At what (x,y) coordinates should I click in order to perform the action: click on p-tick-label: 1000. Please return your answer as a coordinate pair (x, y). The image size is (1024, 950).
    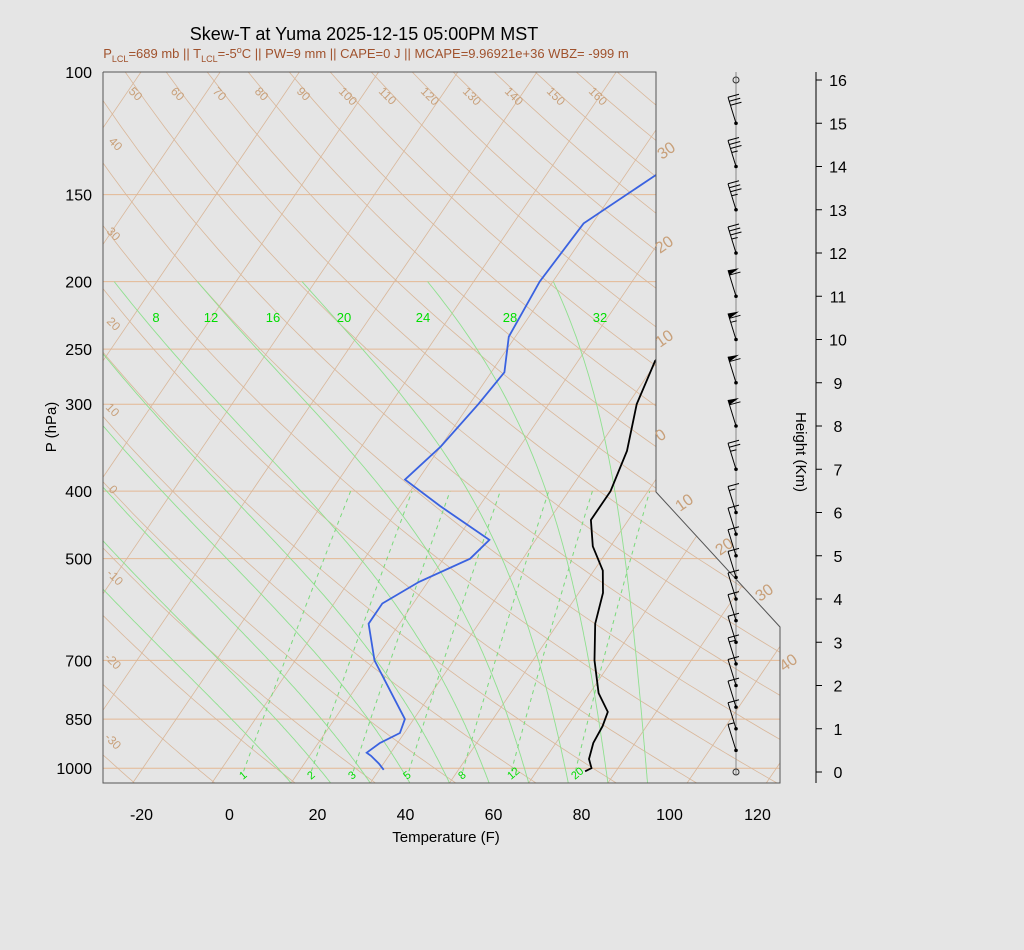
    Looking at the image, I should click on (74, 769).